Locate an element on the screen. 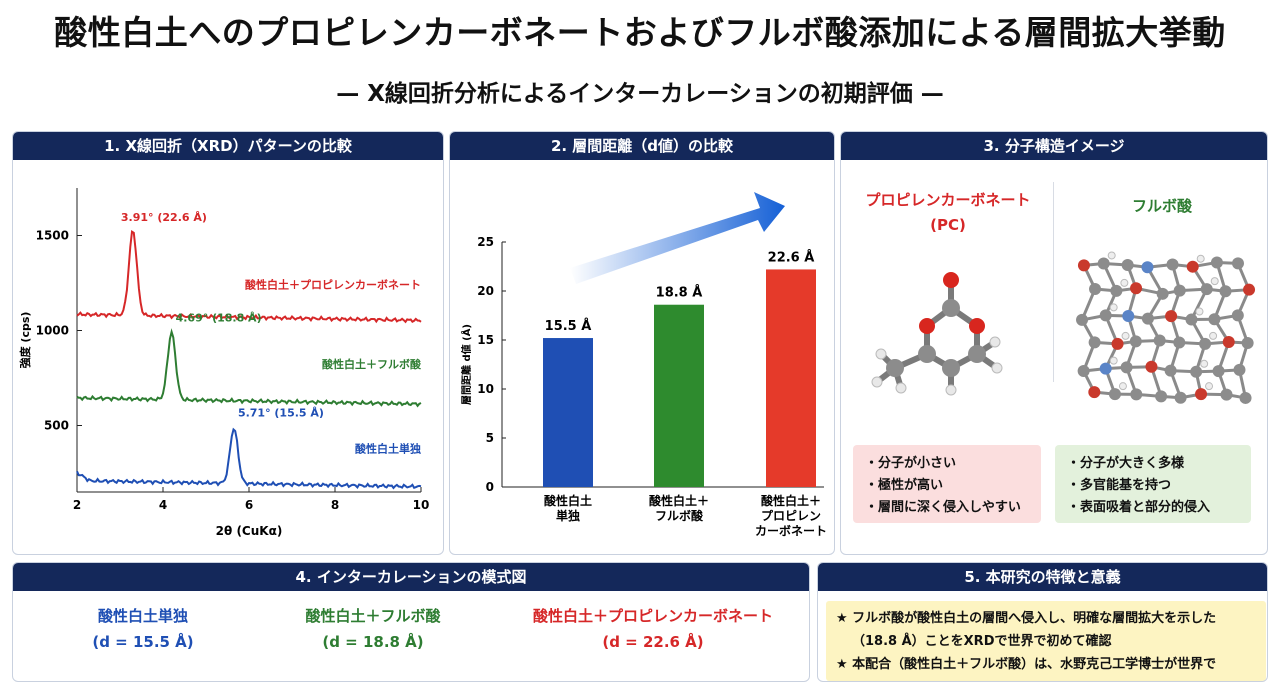  xrd-x-tick-label: 6 is located at coordinates (249, 505).